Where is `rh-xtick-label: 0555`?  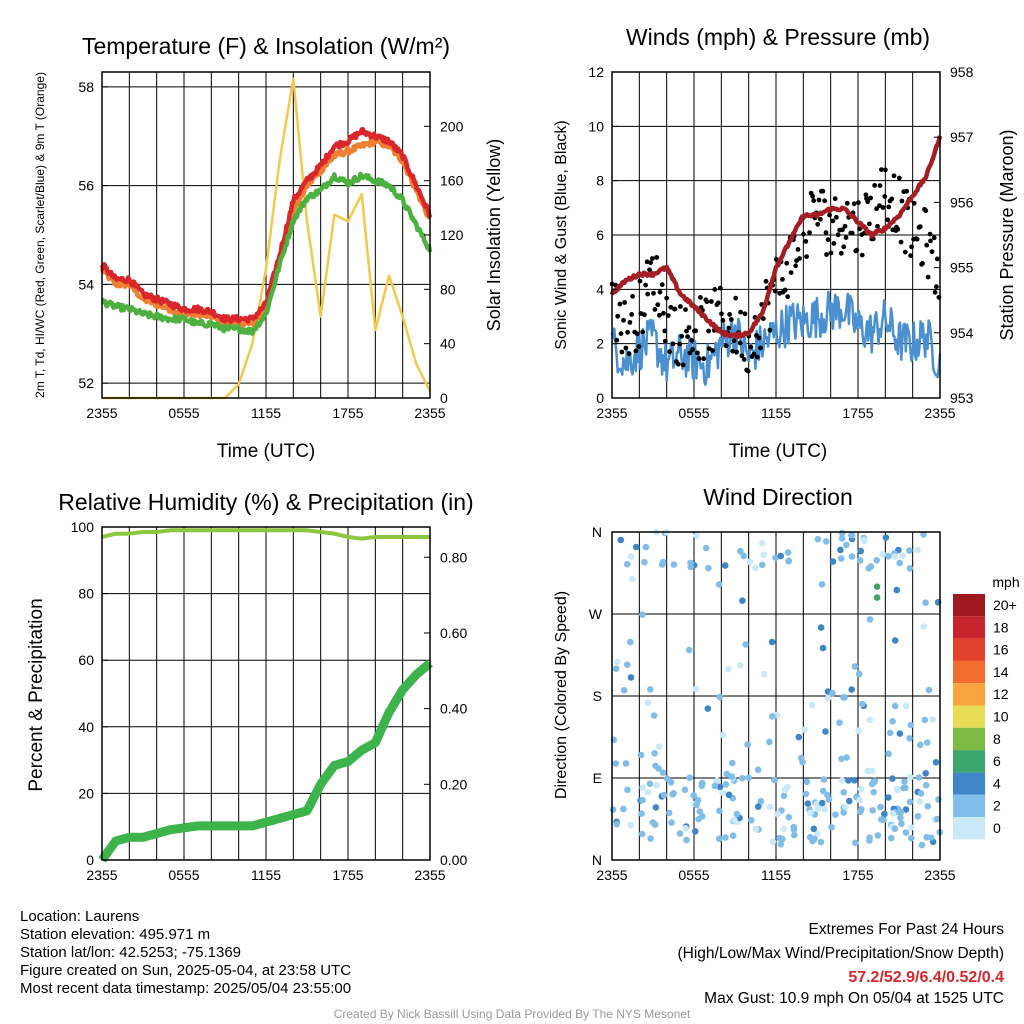
rh-xtick-label: 0555 is located at coordinates (183, 875).